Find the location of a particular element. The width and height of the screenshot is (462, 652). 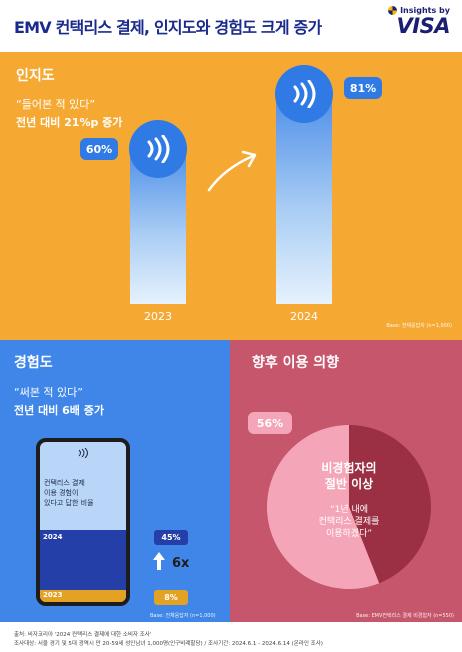

intent-base-note: Base: EMV컨택리스 결제 비경험자 (n=550) is located at coordinates (405, 616).